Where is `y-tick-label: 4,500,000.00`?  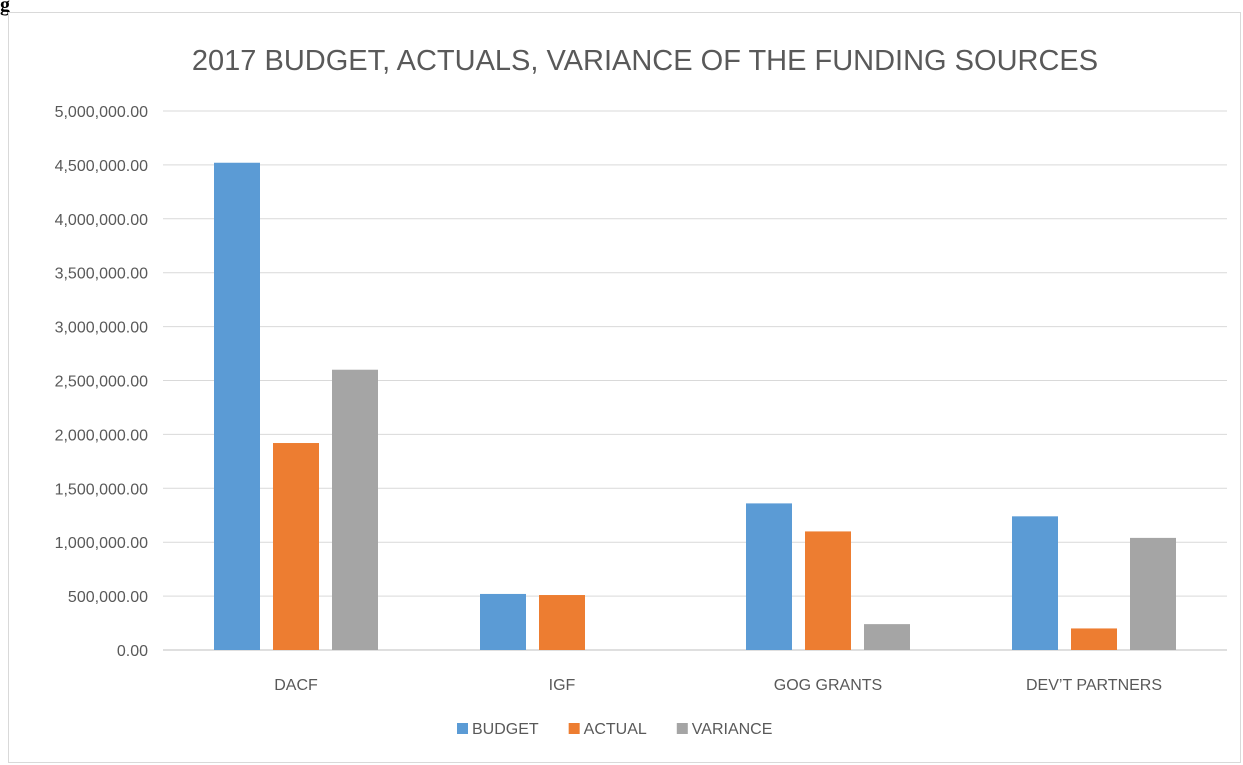 y-tick-label: 4,500,000.00 is located at coordinates (102, 166).